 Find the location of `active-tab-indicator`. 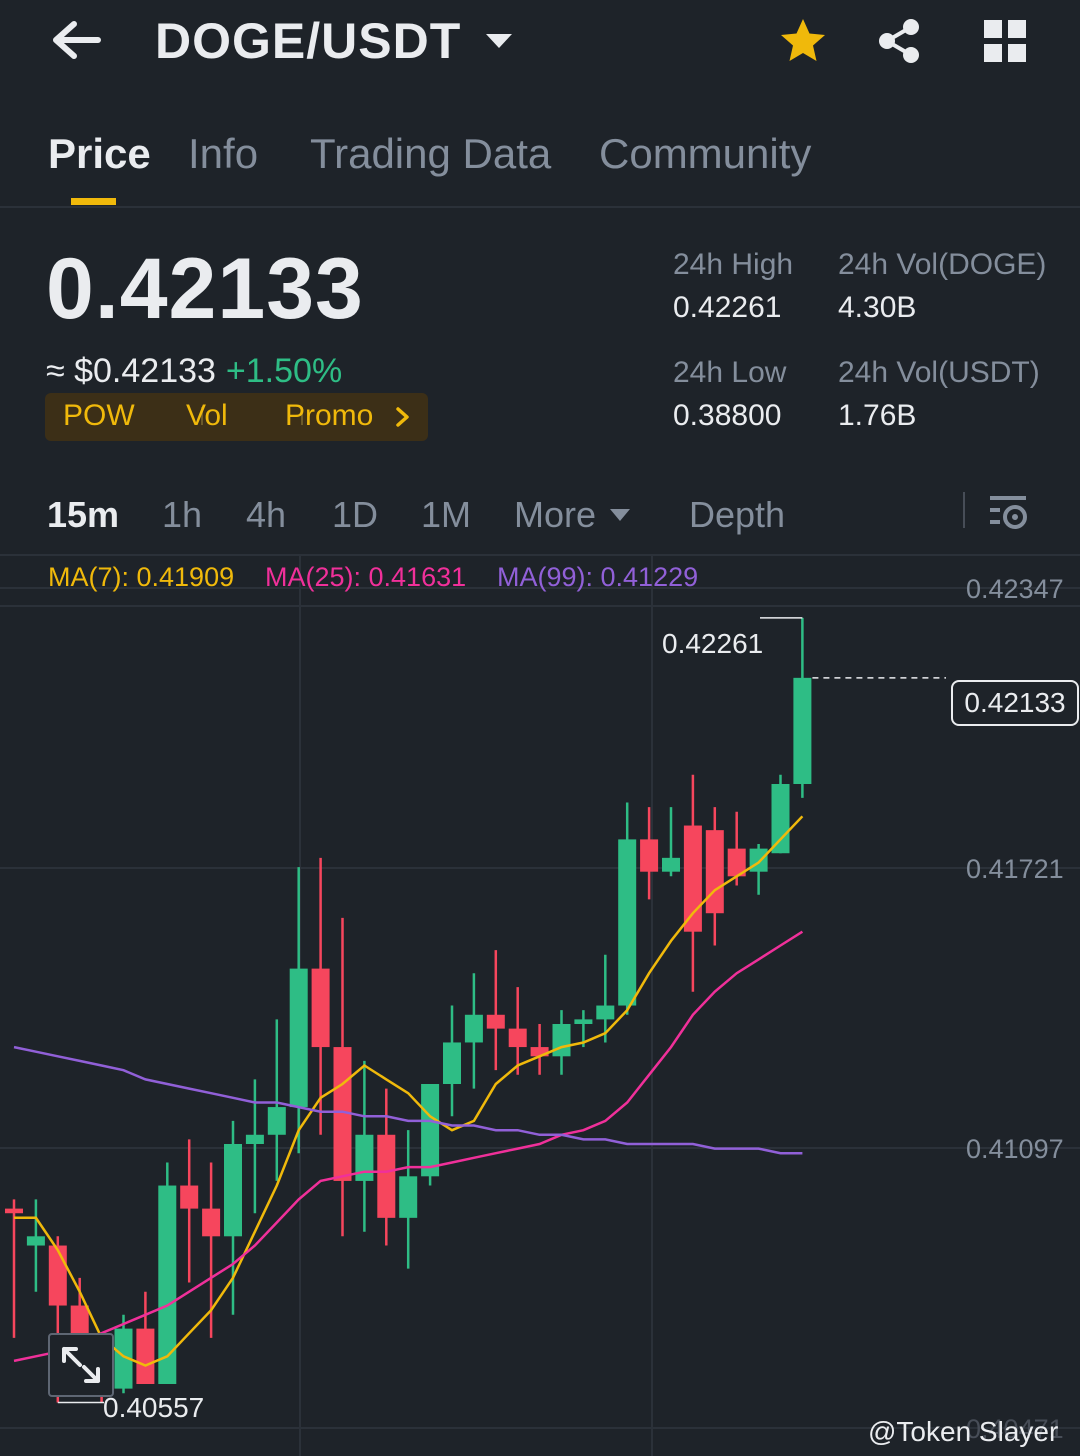

active-tab-indicator is located at coordinates (93, 201).